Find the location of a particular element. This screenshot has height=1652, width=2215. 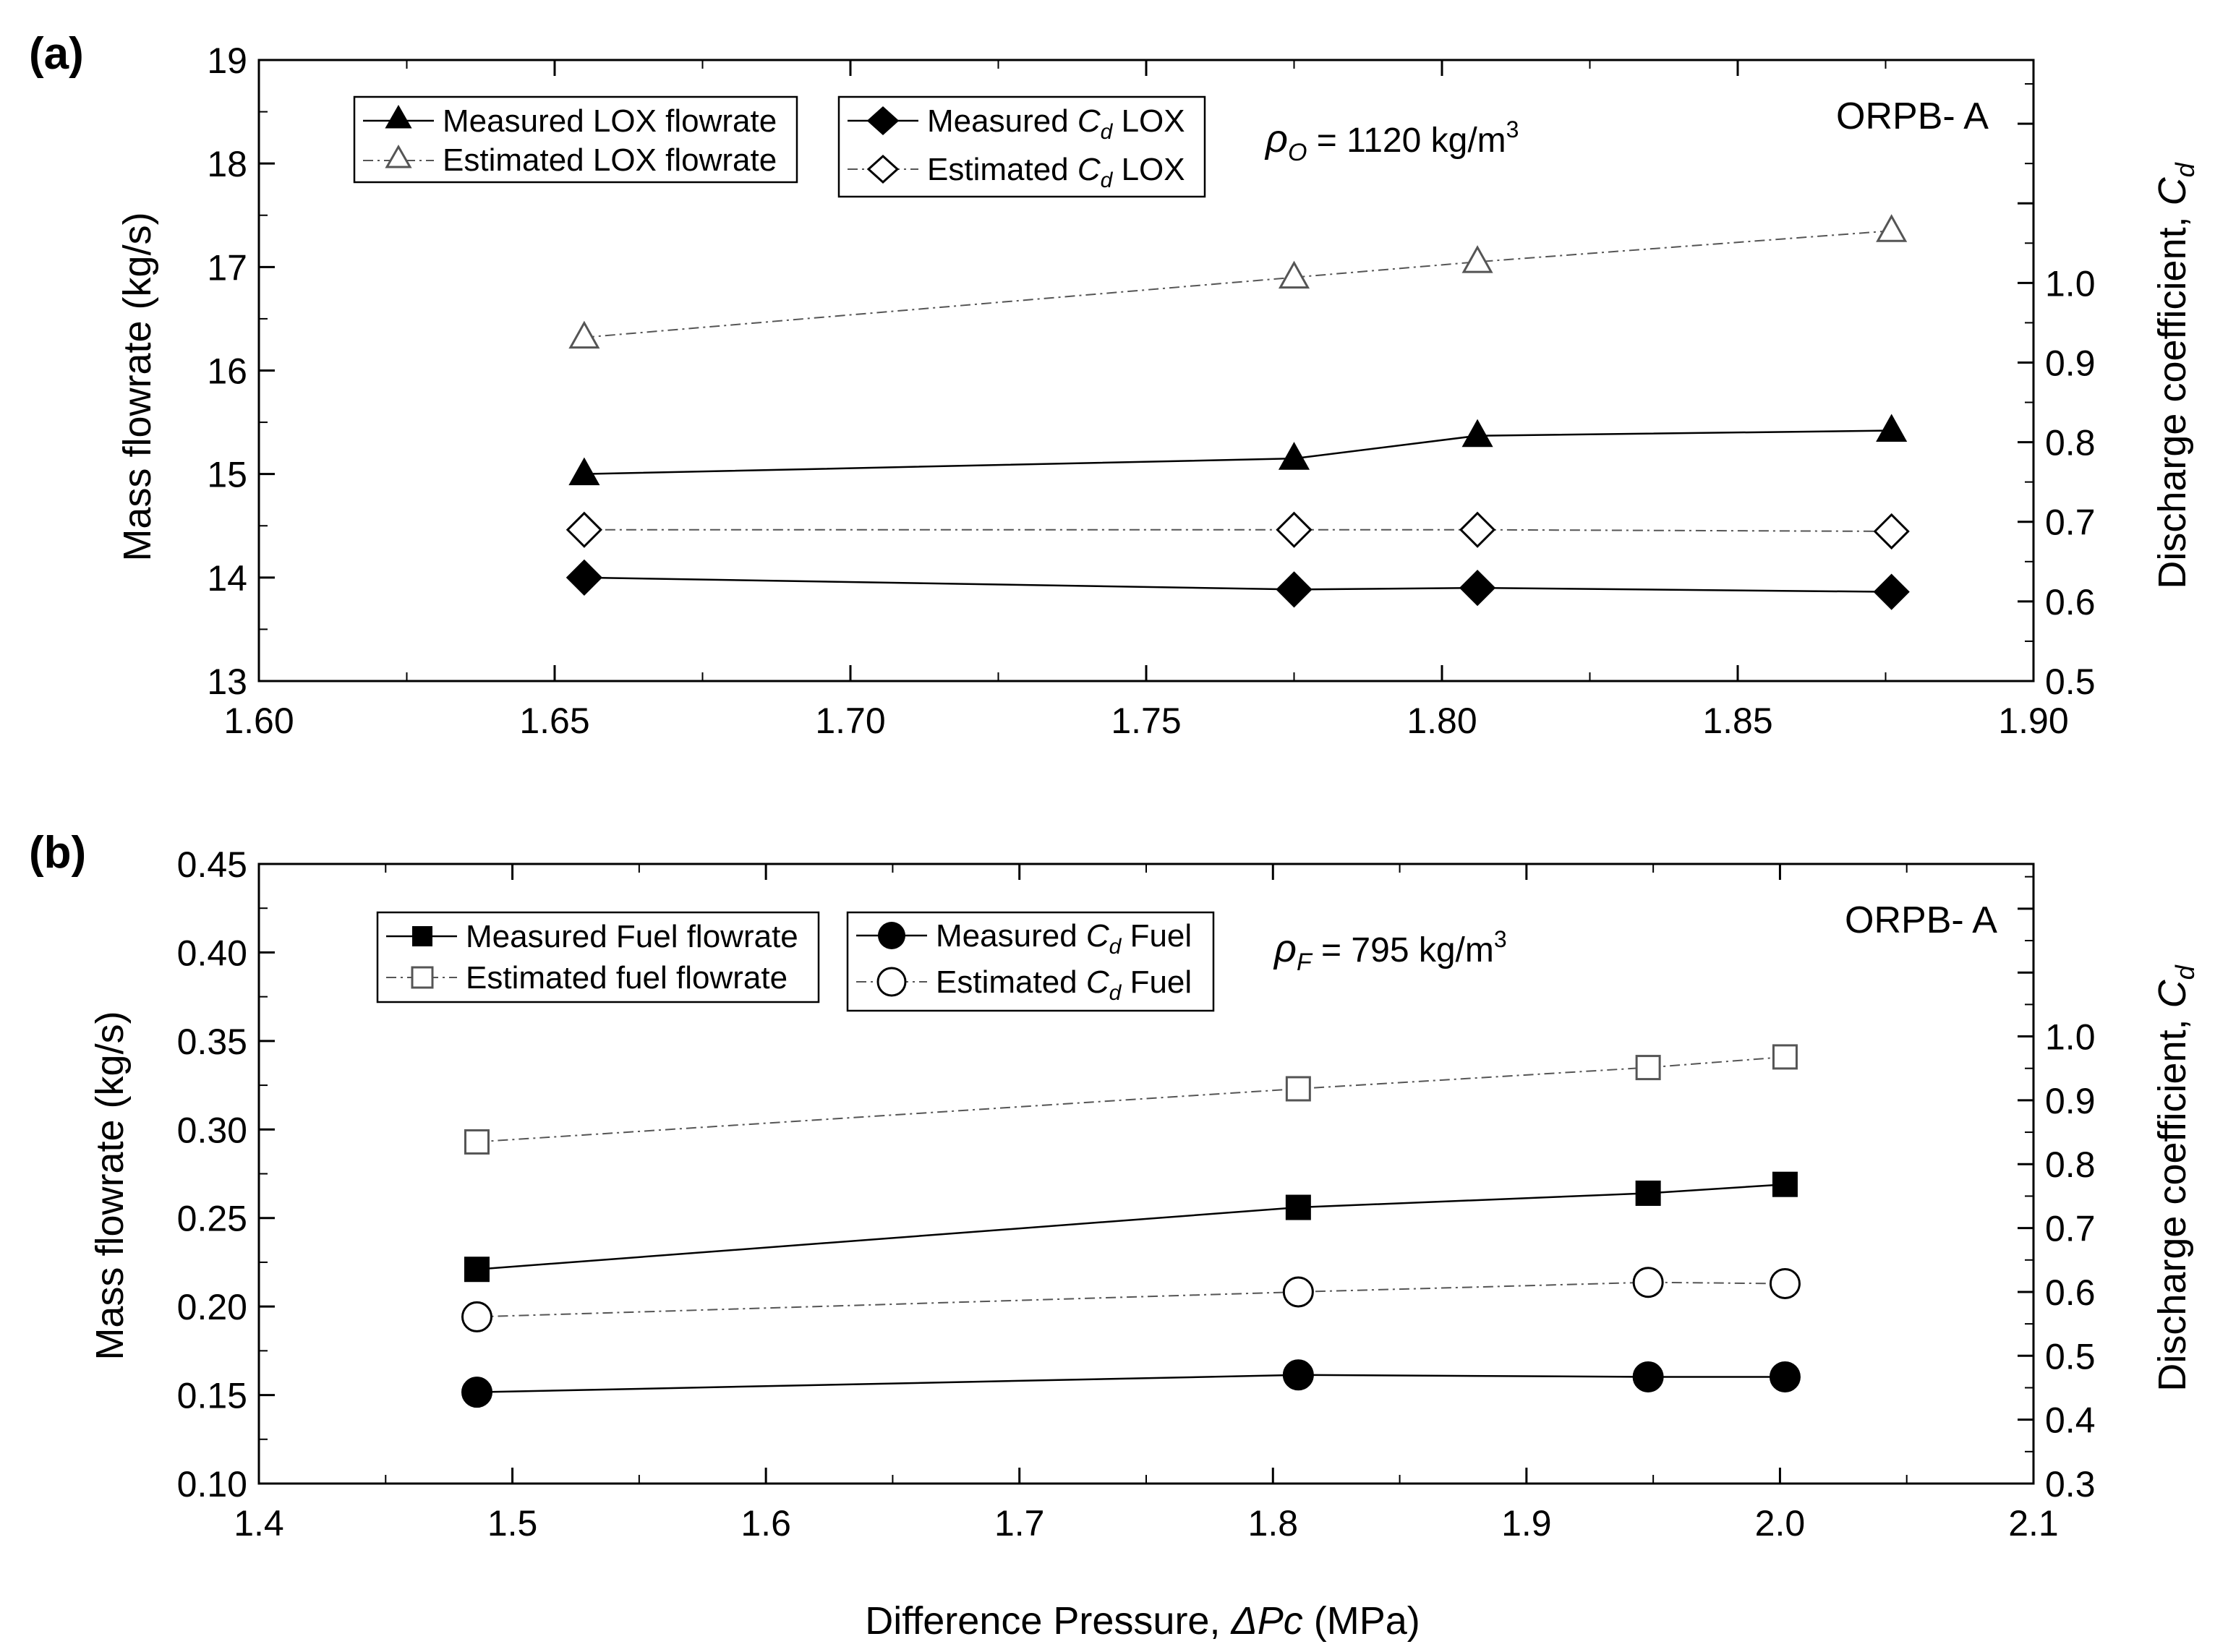

y2-tick-label-a: 0.9 is located at coordinates (2070, 363).